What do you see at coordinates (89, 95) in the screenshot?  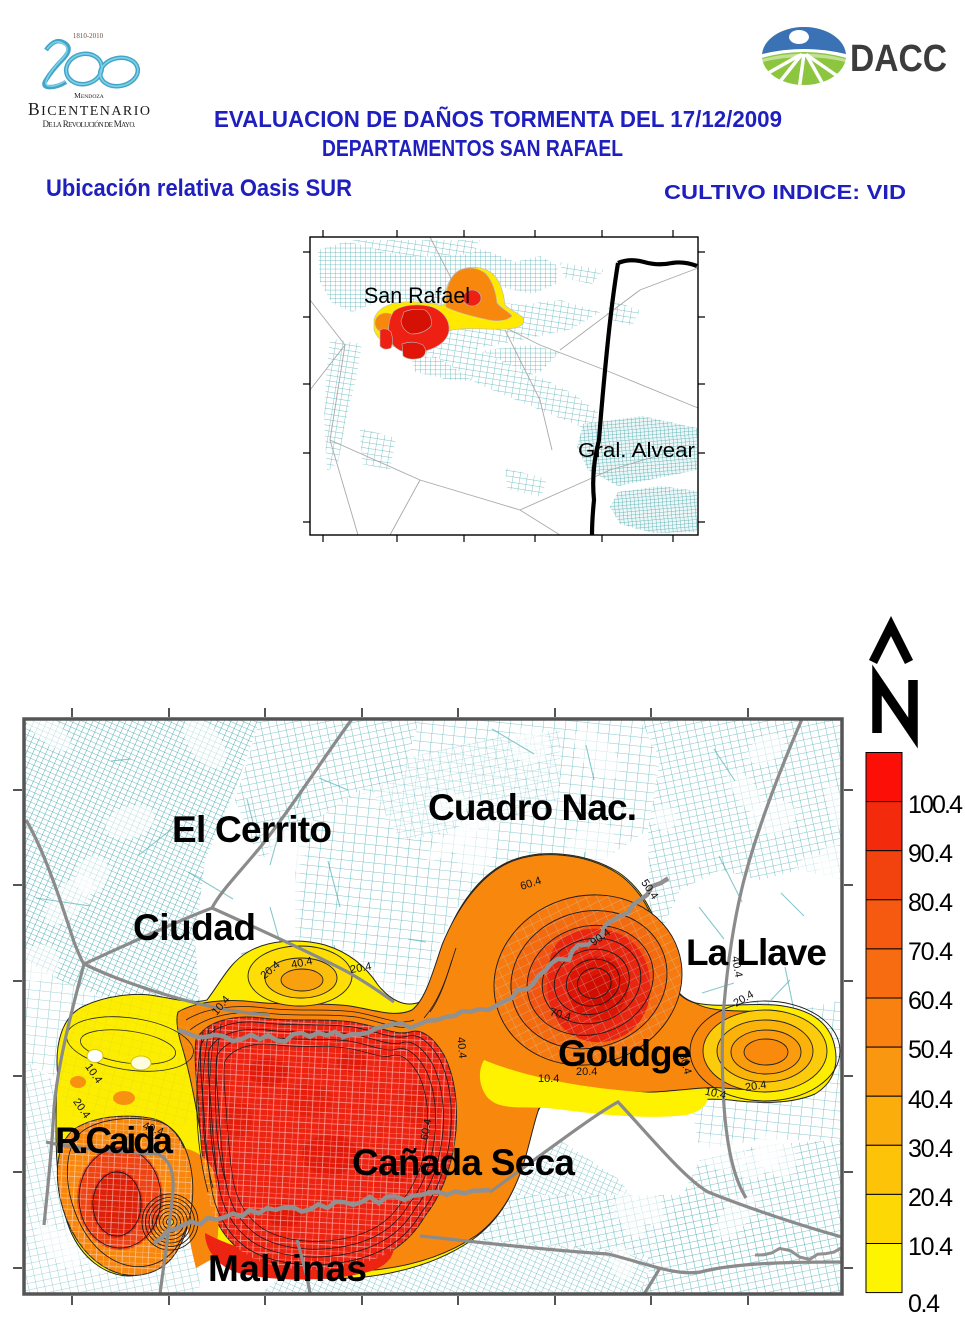 I see `svg-text: MENDOZA` at bounding box center [89, 95].